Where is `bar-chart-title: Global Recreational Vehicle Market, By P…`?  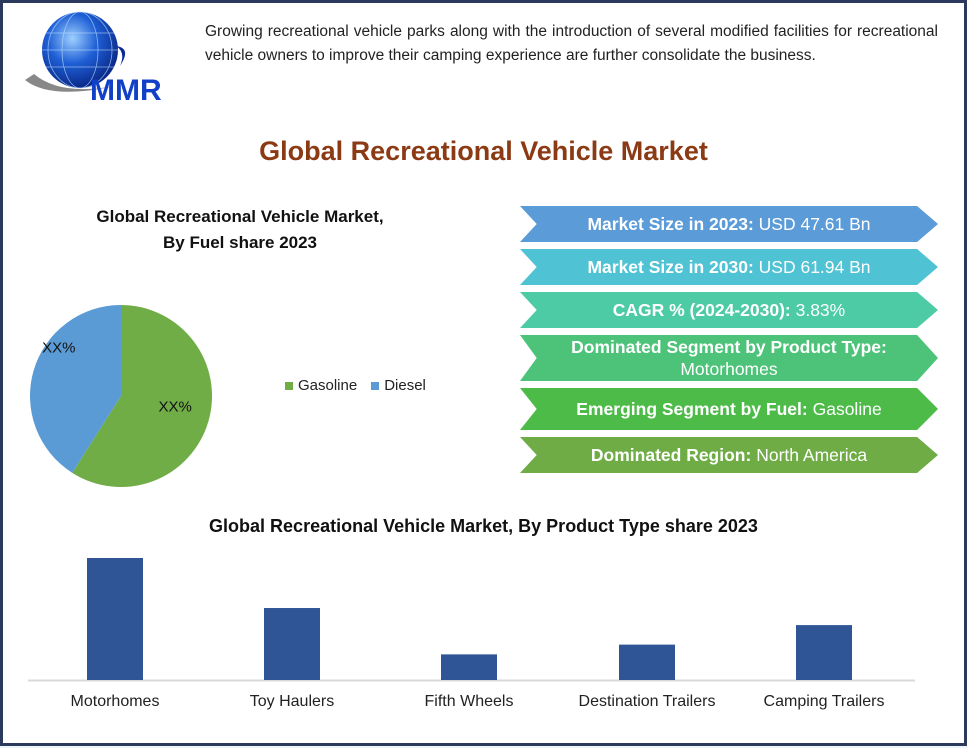
bar-chart-title: Global Recreational Vehicle Market, By P… is located at coordinates (483, 526).